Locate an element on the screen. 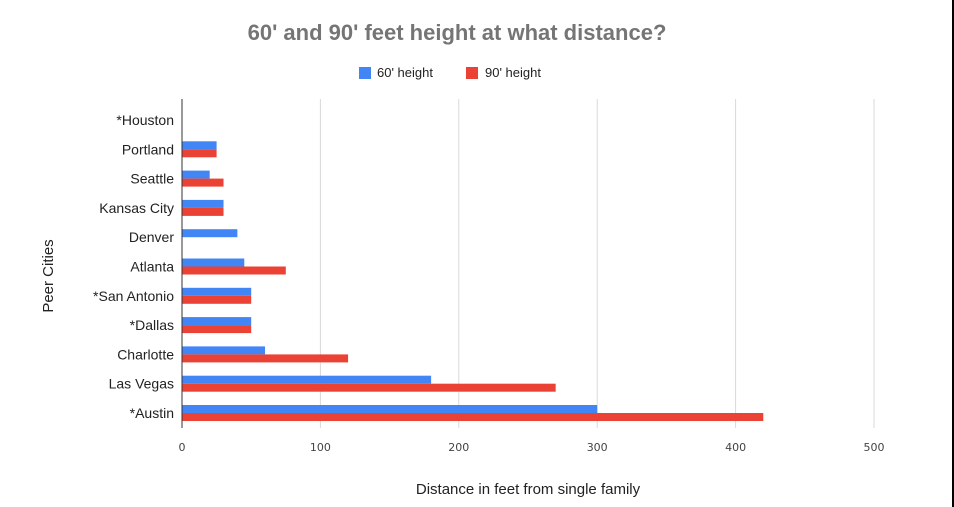 The image size is (954, 507). category-label: Charlotte is located at coordinates (145, 354).